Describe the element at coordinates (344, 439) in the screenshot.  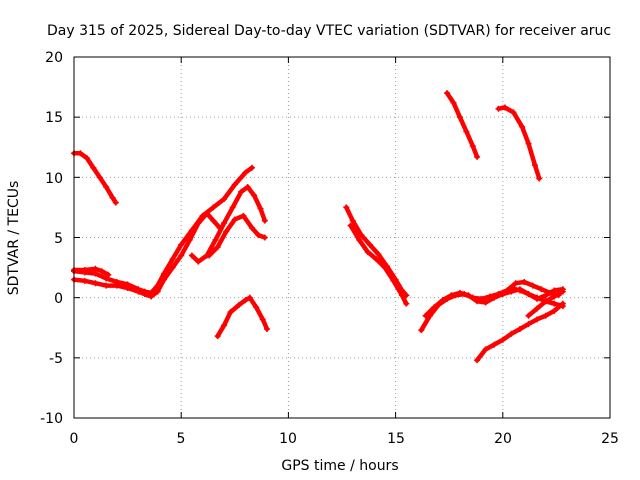
I see `x-tick-labels: 0 5 10 15 20 25` at that location.